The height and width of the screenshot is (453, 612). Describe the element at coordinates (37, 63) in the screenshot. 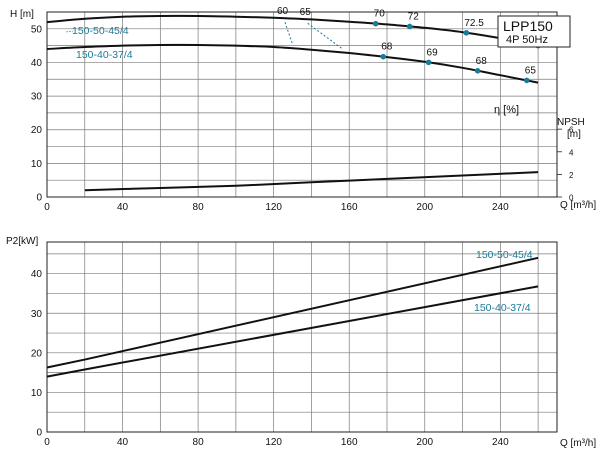

I see `head-y-tick: 40` at that location.